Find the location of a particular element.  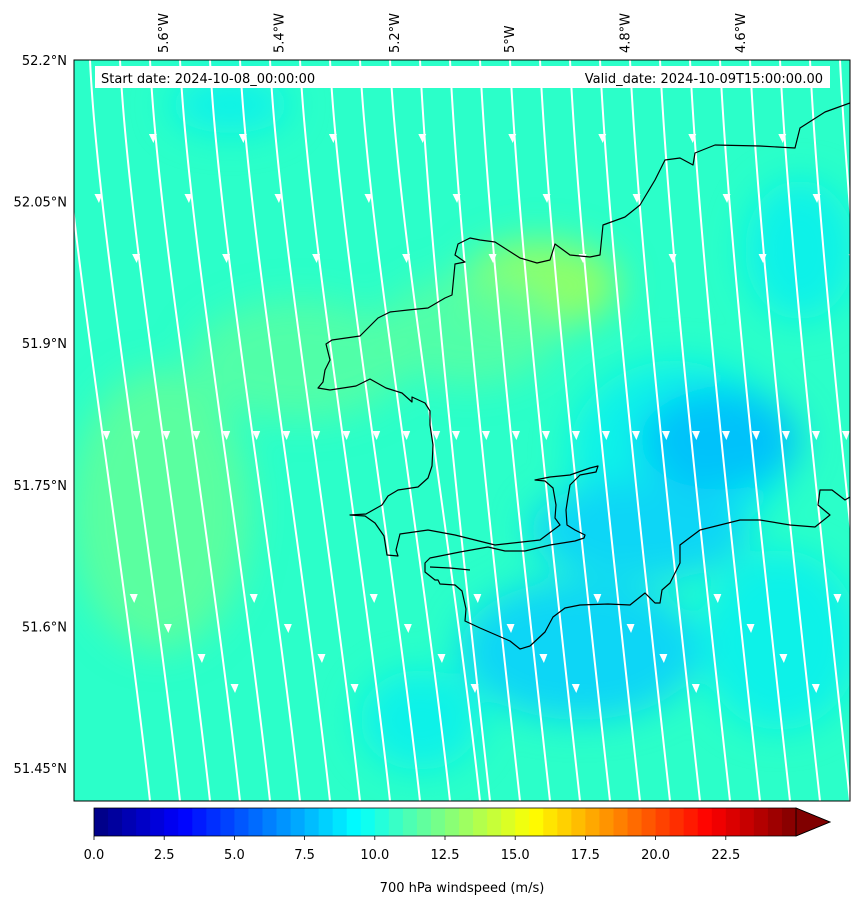

colorbar-tick-label: 0.0 is located at coordinates (94, 855).